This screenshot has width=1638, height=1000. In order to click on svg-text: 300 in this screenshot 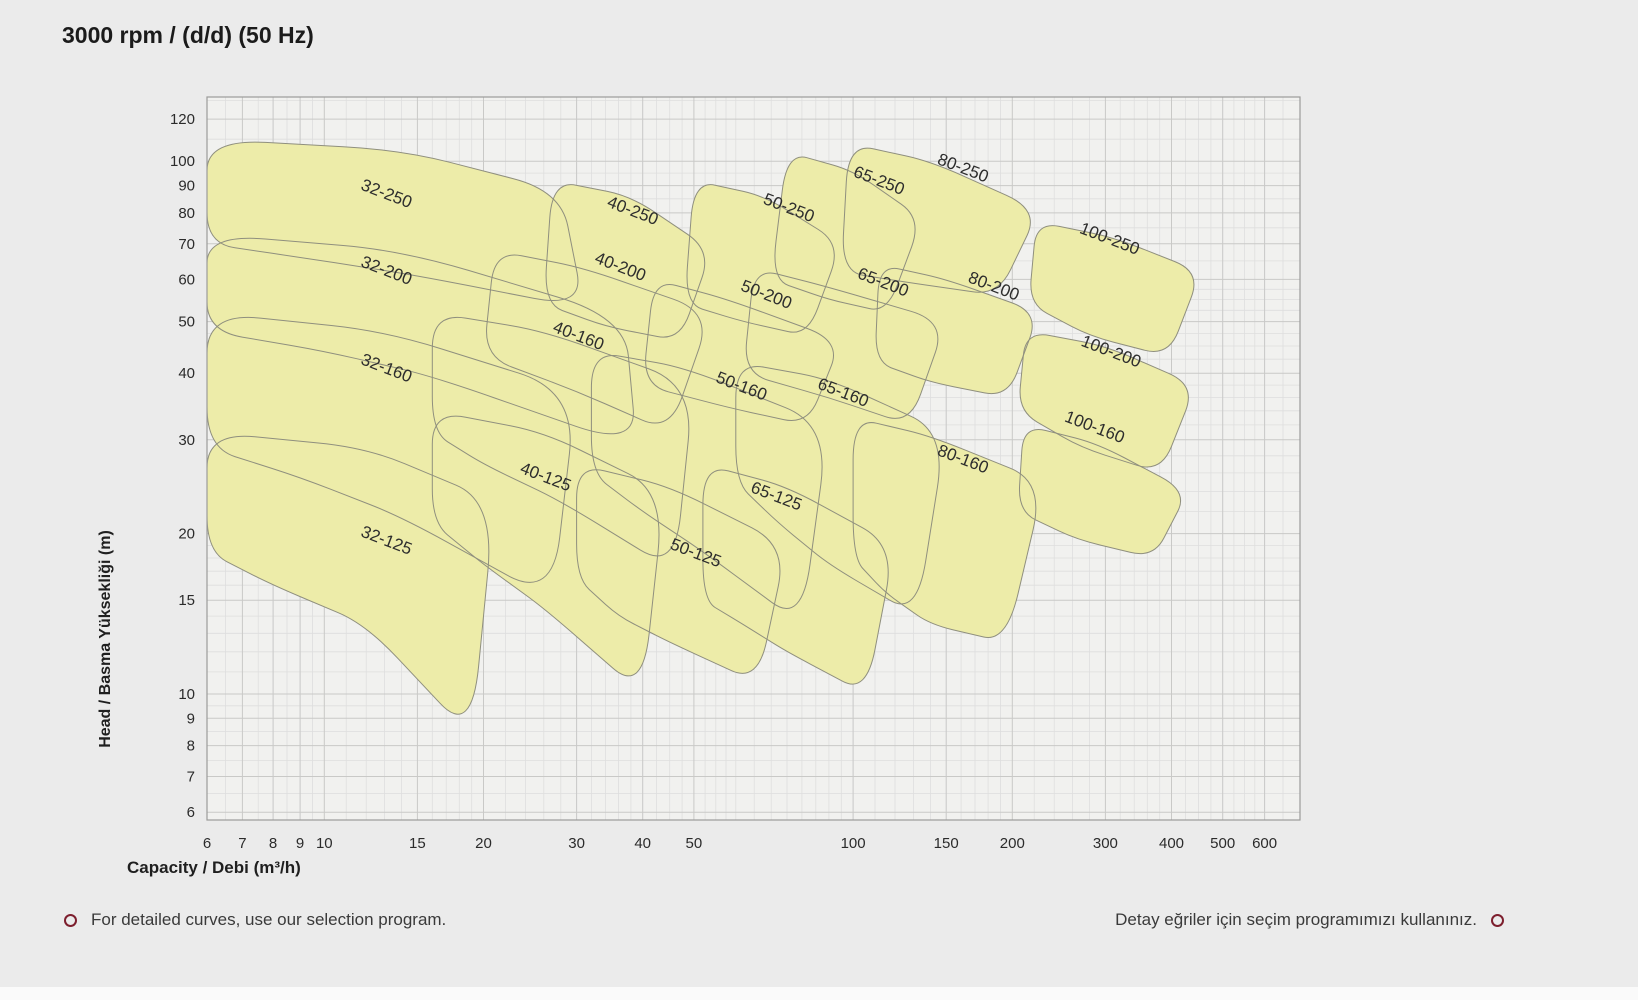, I will do `click(1105, 843)`.